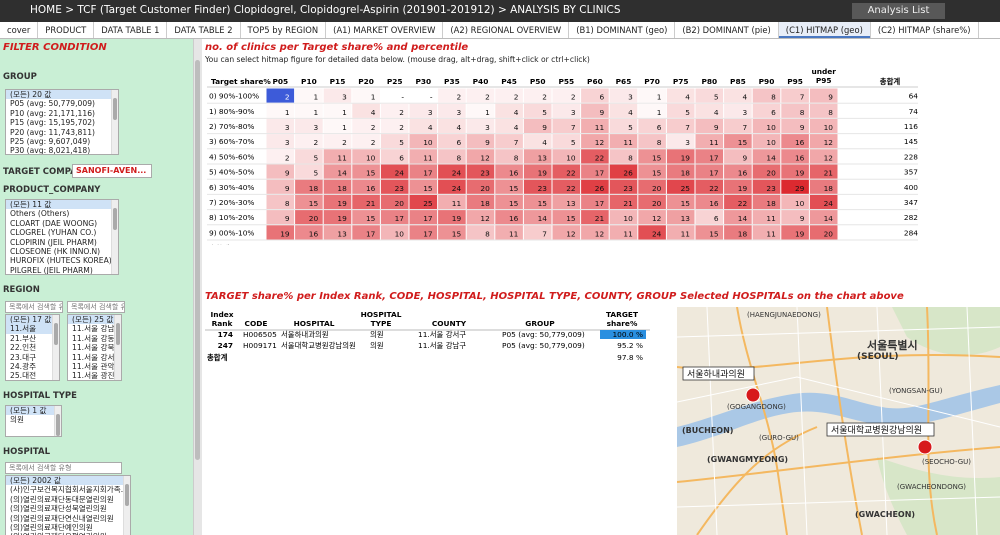  Describe the element at coordinates (68, 481) in the screenshot. I see `list-item: (모든) 2002 값` at that location.